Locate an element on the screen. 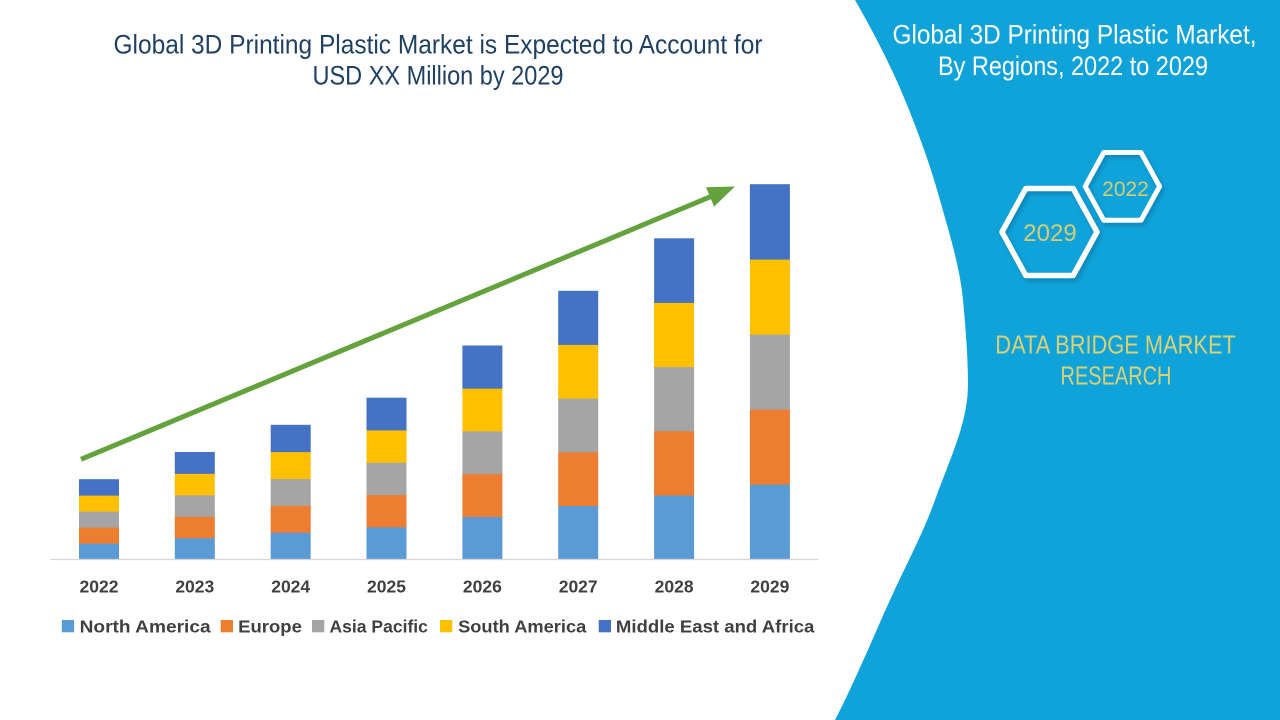  svg-text: 2025 is located at coordinates (386, 587).